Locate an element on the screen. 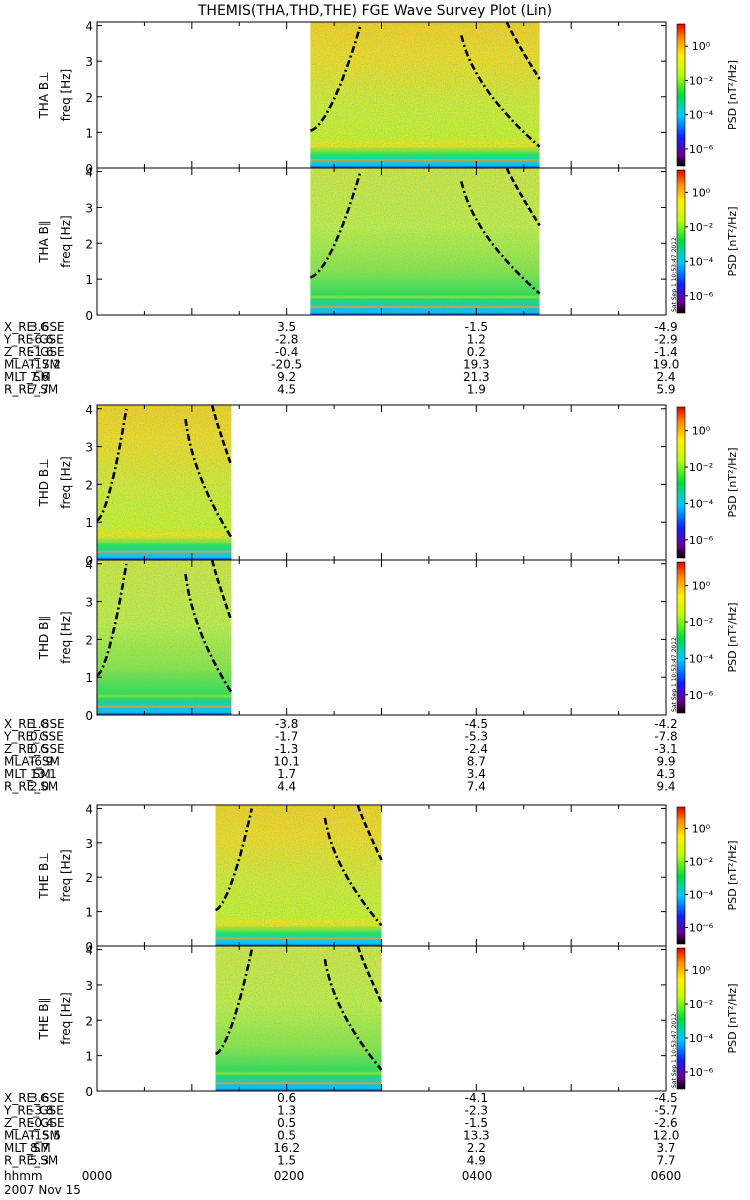 Image resolution: width=750 pixels, height=1200 pixels. ephemeris-value: 0.2 is located at coordinates (476, 352).